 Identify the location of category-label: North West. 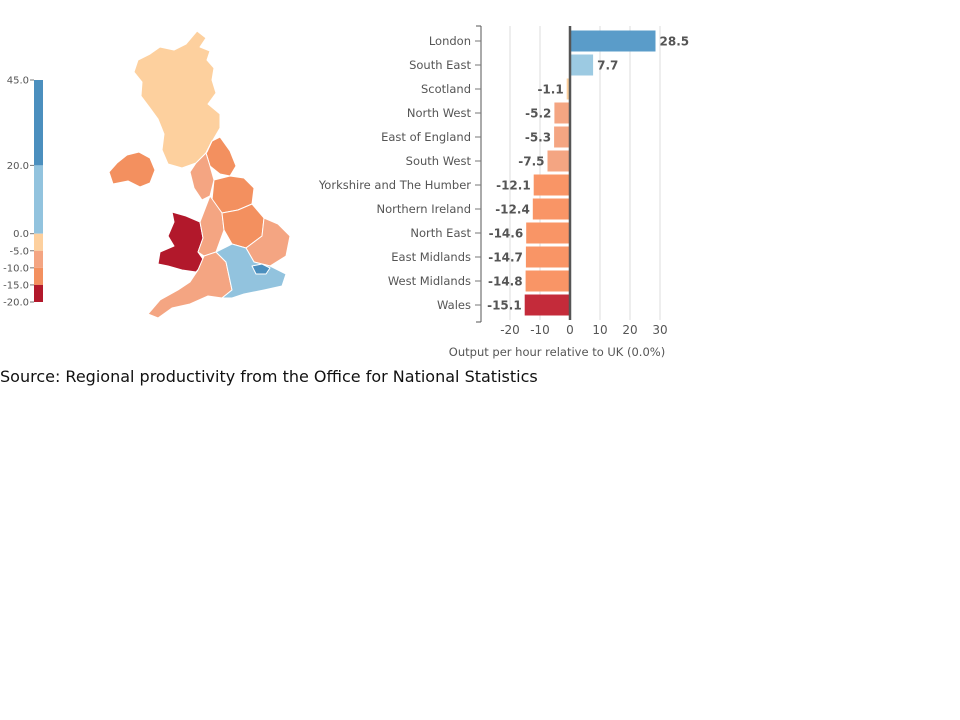
(439, 113).